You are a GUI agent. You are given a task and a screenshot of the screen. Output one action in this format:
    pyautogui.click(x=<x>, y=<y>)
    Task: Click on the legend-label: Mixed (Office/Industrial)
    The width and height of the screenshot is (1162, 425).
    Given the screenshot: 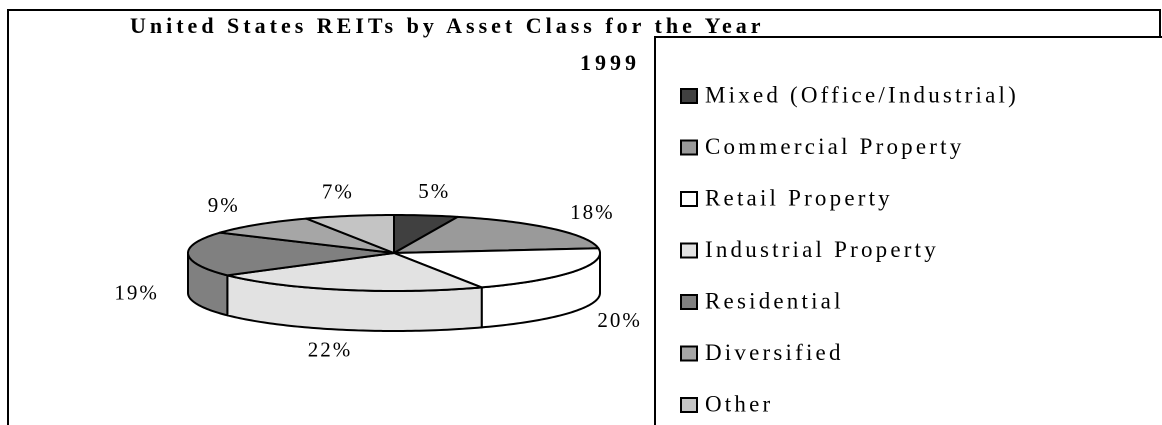 What is the action you would take?
    pyautogui.click(x=862, y=94)
    